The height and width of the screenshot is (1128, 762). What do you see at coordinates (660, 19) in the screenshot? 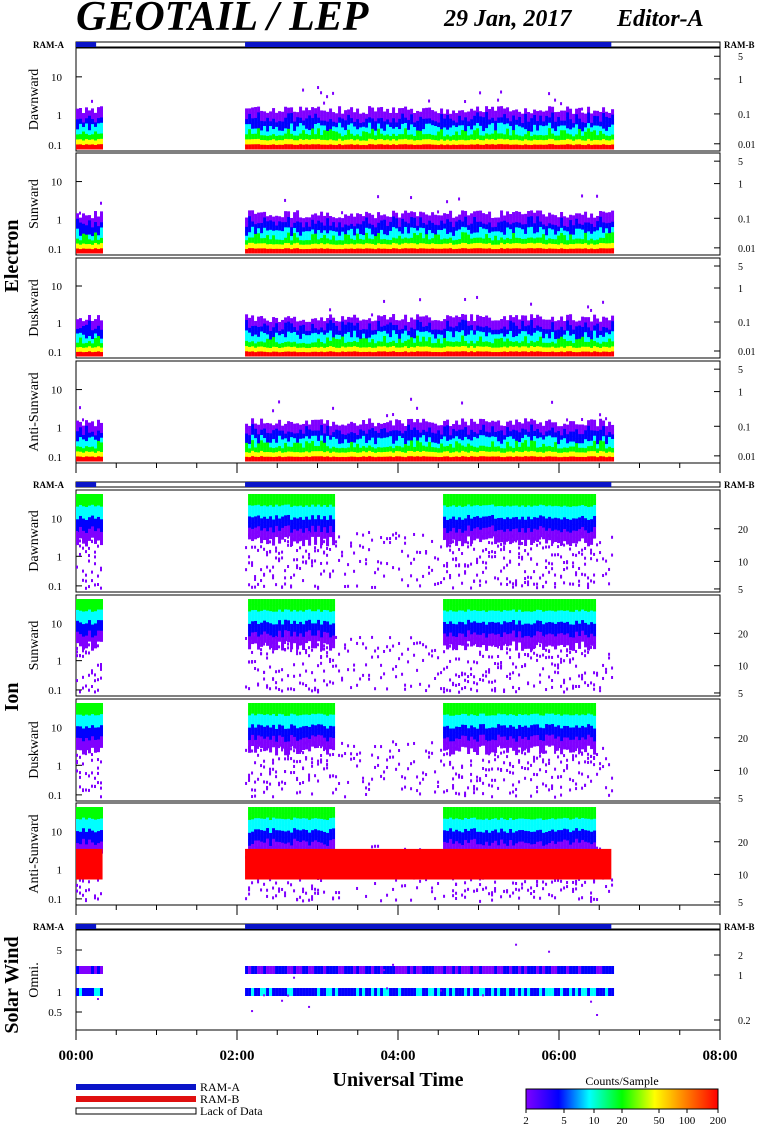
I see `figure-editor: Editor-A` at bounding box center [660, 19].